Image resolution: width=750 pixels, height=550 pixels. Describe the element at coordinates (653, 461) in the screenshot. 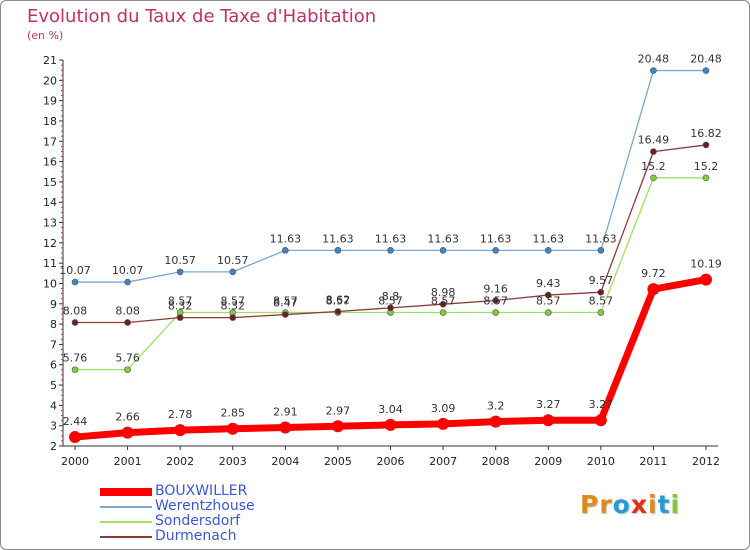

I see `x-tick-label: 2011` at that location.